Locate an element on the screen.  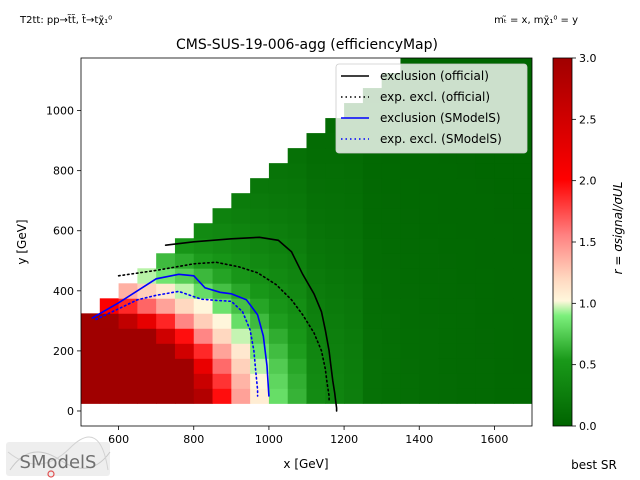
x-tick-label: 800 is located at coordinates (193, 439).